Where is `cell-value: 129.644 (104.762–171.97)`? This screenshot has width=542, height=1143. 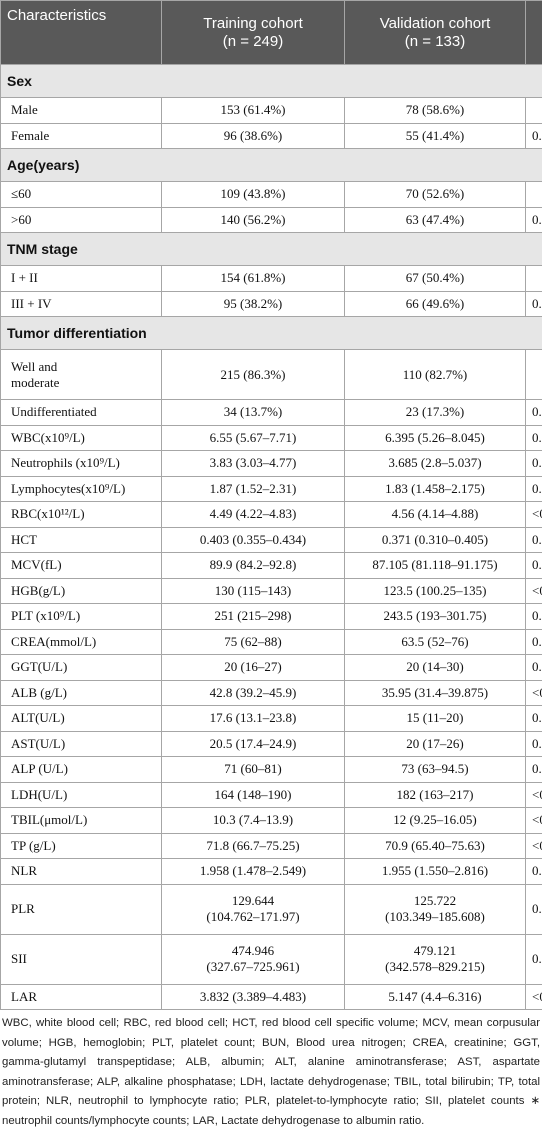 cell-value: 129.644 (104.762–171.97) is located at coordinates (253, 909).